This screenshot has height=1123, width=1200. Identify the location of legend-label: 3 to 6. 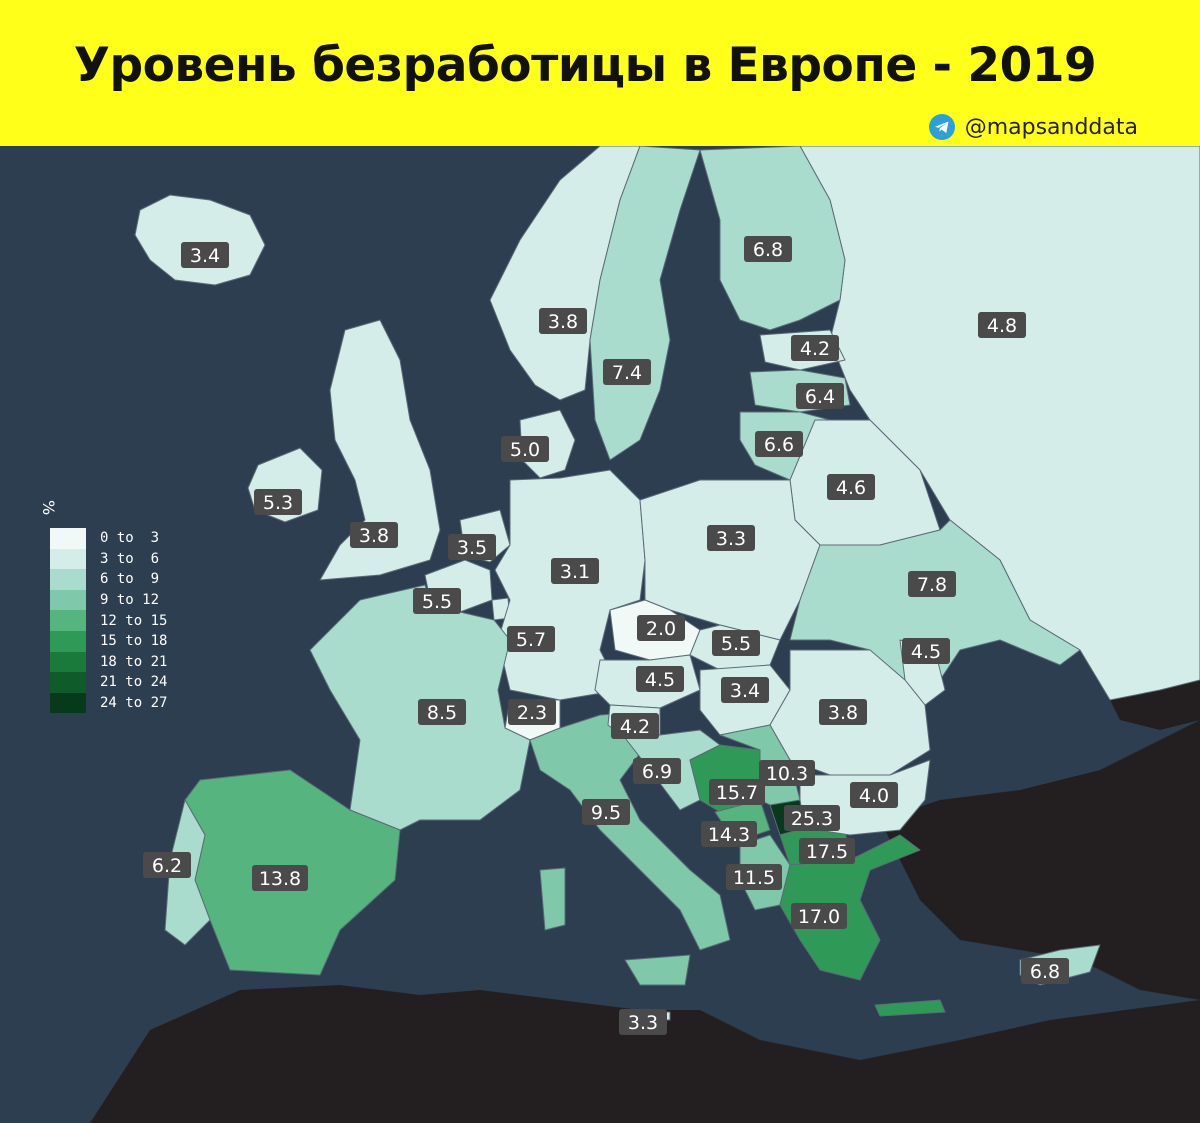
(130, 558).